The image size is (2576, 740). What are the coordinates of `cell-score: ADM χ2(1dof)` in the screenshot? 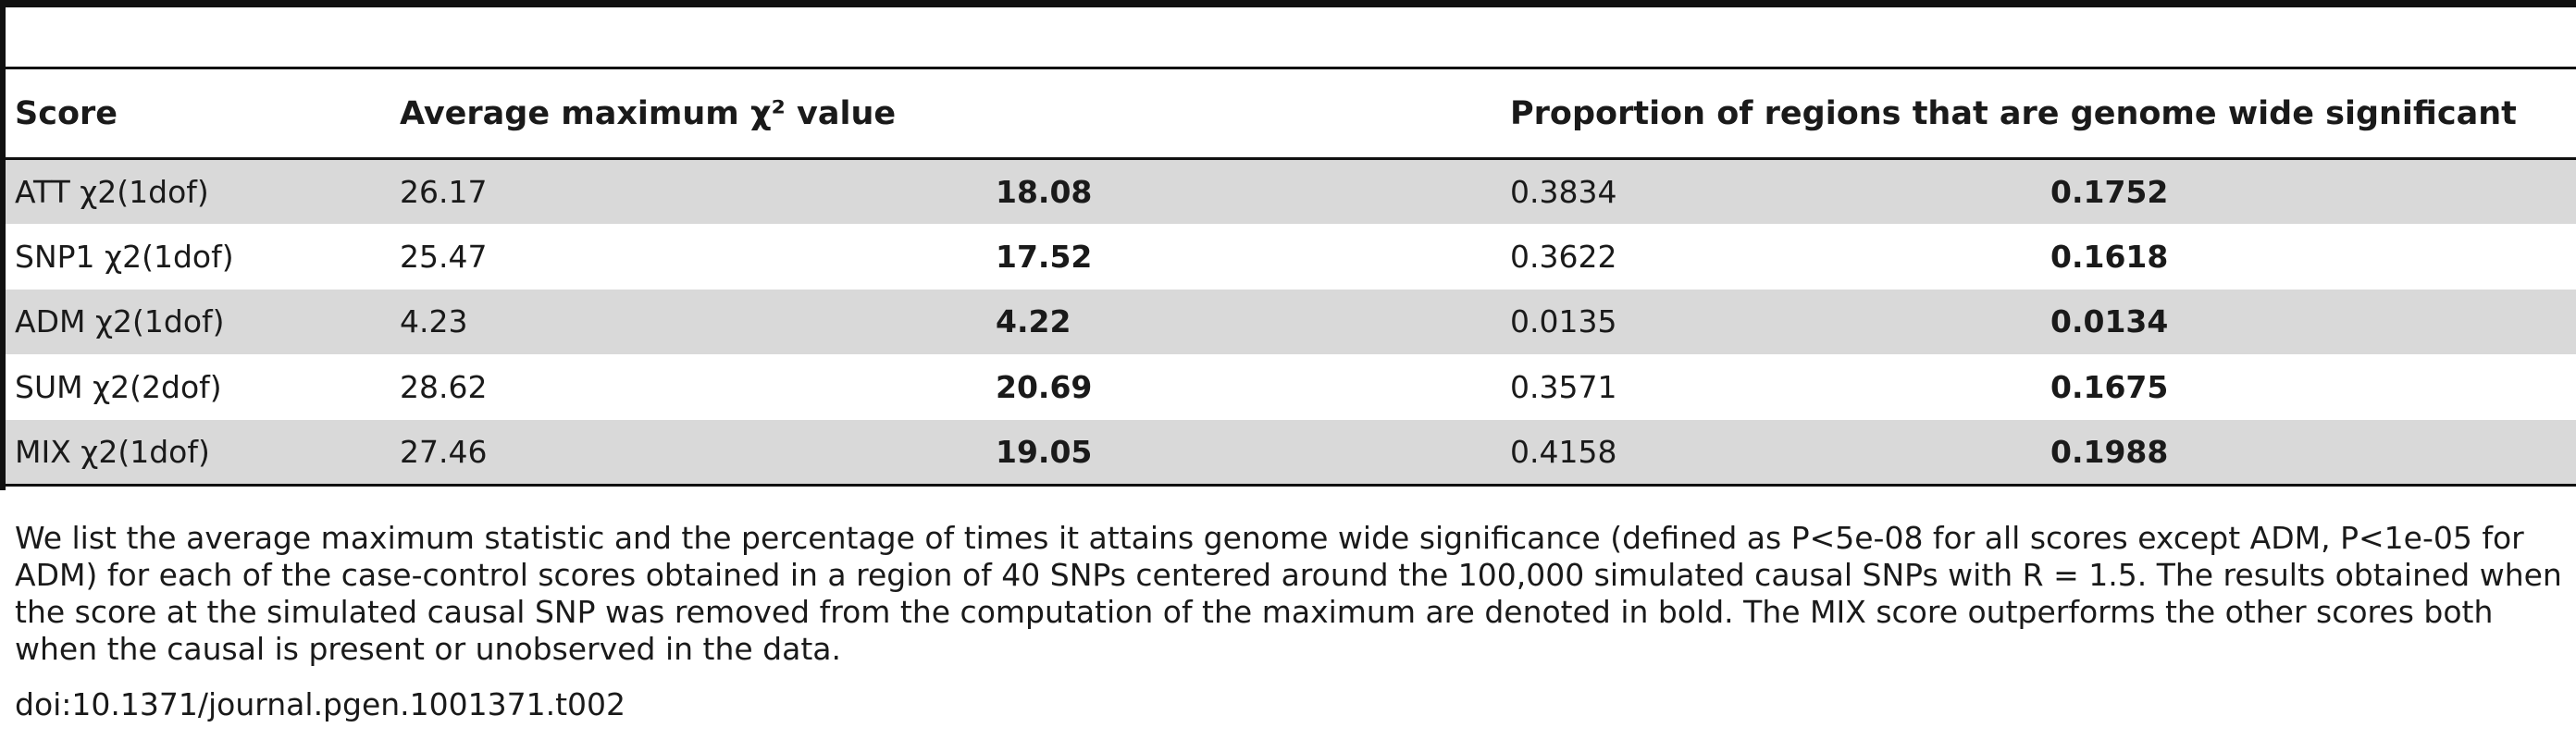 It's located at (120, 322).